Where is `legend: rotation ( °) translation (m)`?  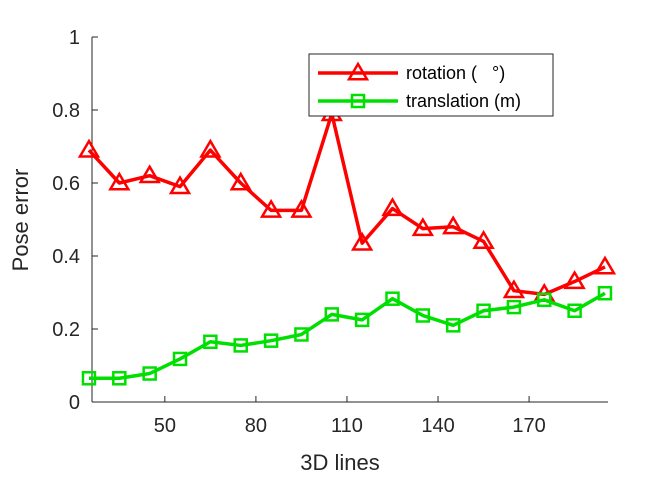
legend: rotation ( °) translation (m) is located at coordinates (431, 85).